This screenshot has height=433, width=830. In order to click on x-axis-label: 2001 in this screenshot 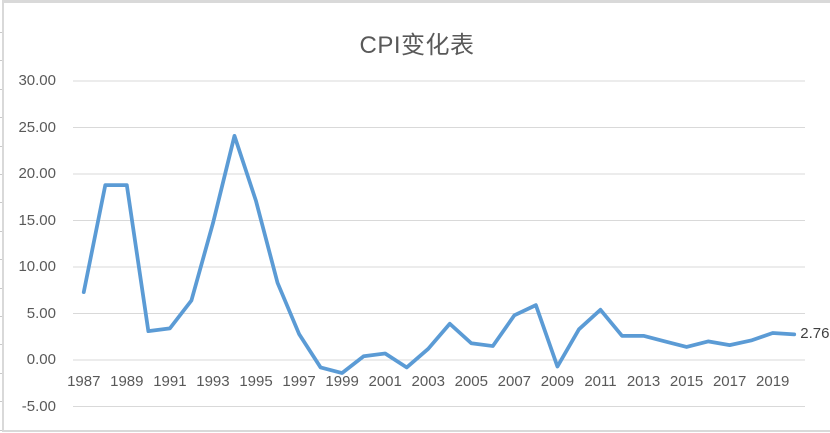, I will do `click(385, 381)`.